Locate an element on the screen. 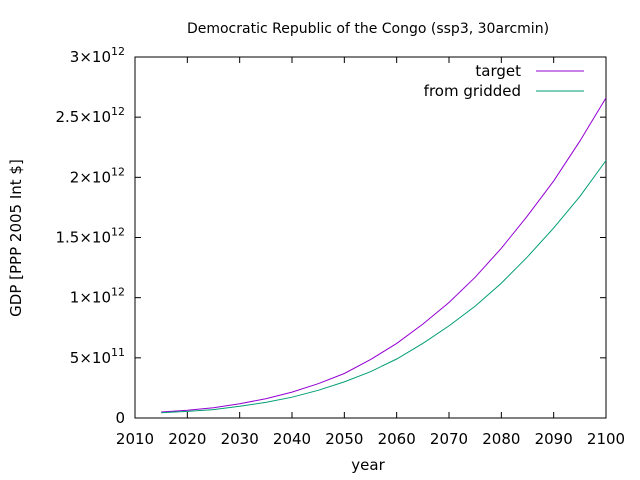 This screenshot has height=480, width=640. y-tick-label: 0 is located at coordinates (120, 418).